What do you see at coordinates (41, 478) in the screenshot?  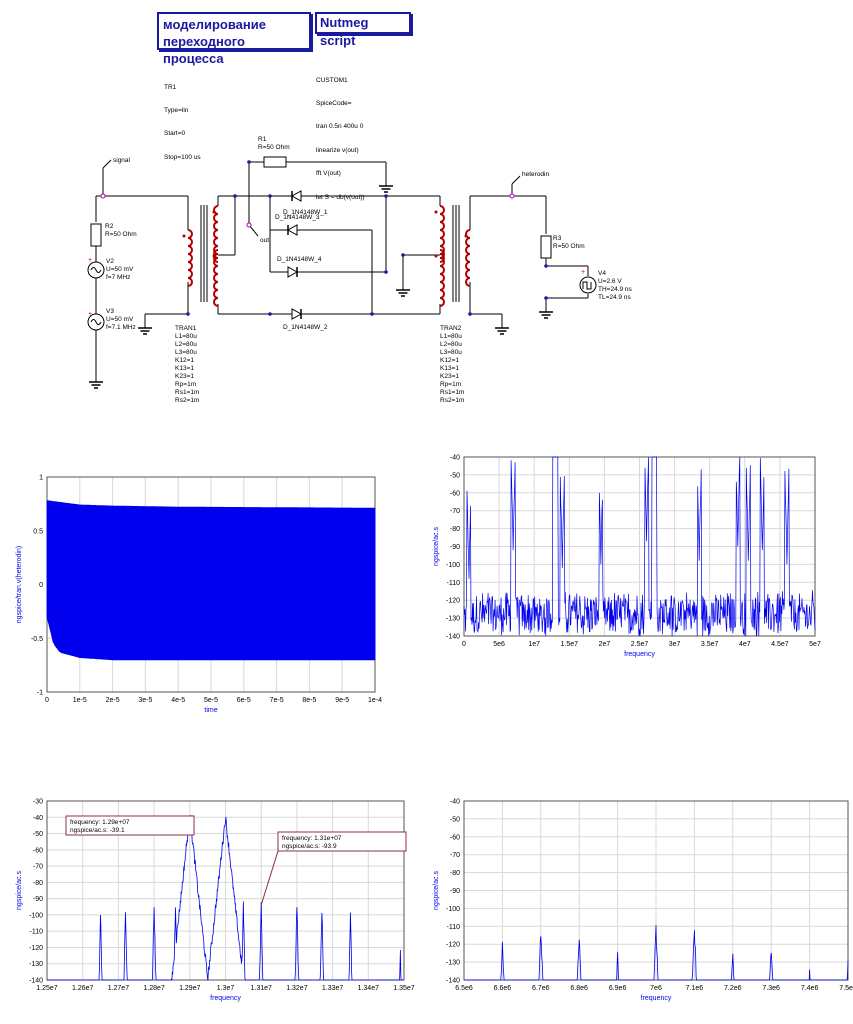 I see `y-tick-label: 1` at bounding box center [41, 478].